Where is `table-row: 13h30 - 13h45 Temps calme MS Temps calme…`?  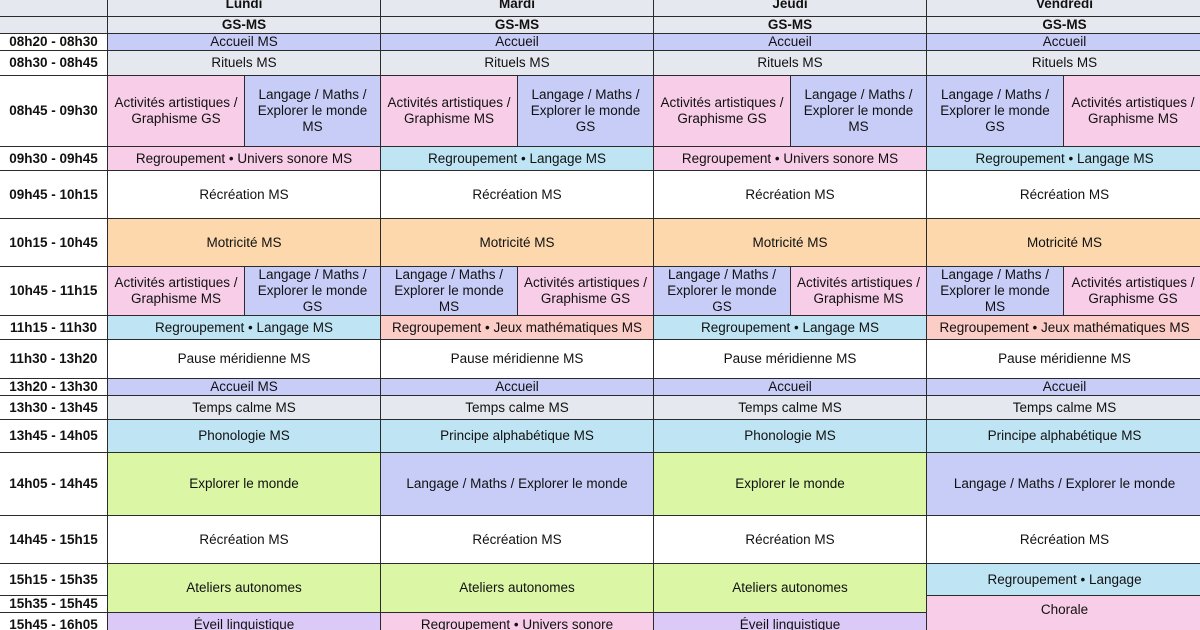
table-row: 13h30 - 13h45 Temps calme MS Temps calme… is located at coordinates (600, 407).